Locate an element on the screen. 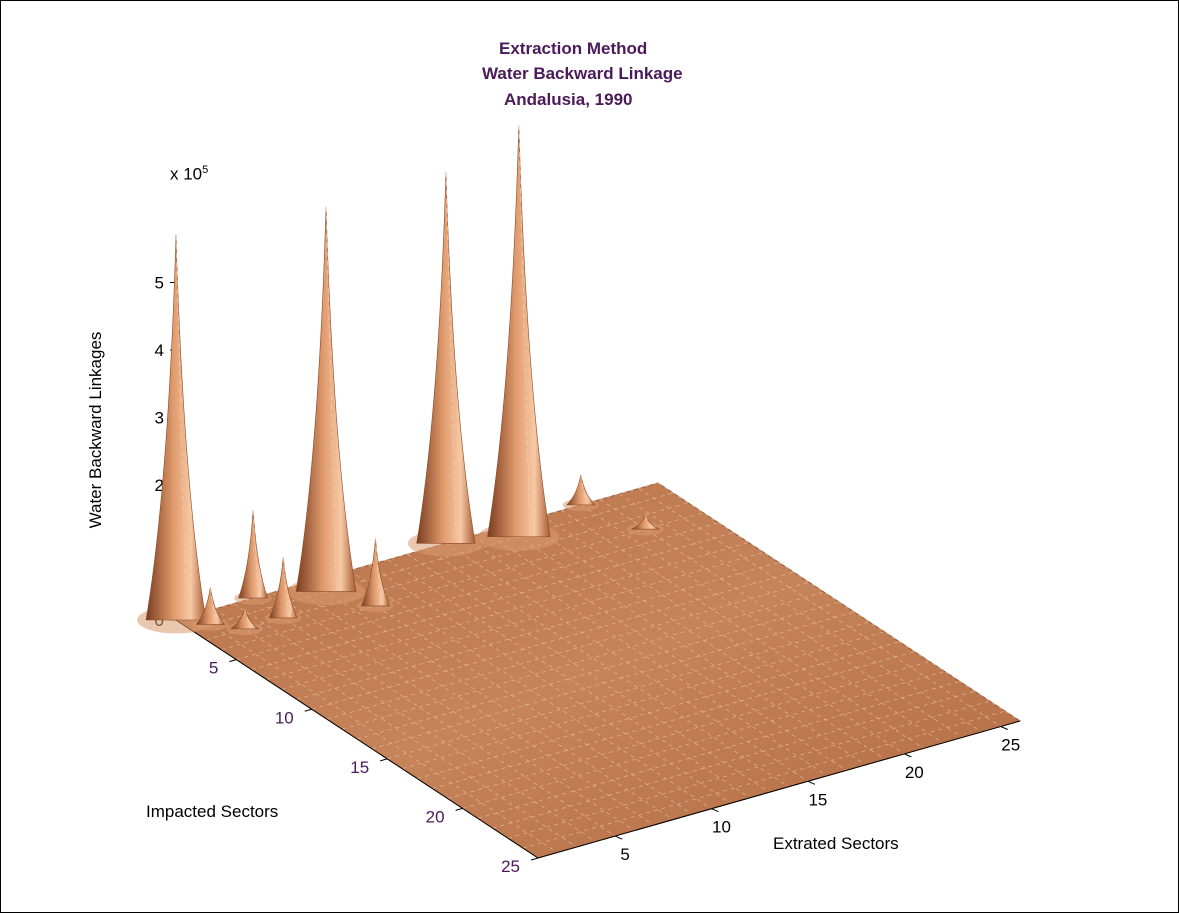  y-axis-label: Impacted Sectors is located at coordinates (212, 811).